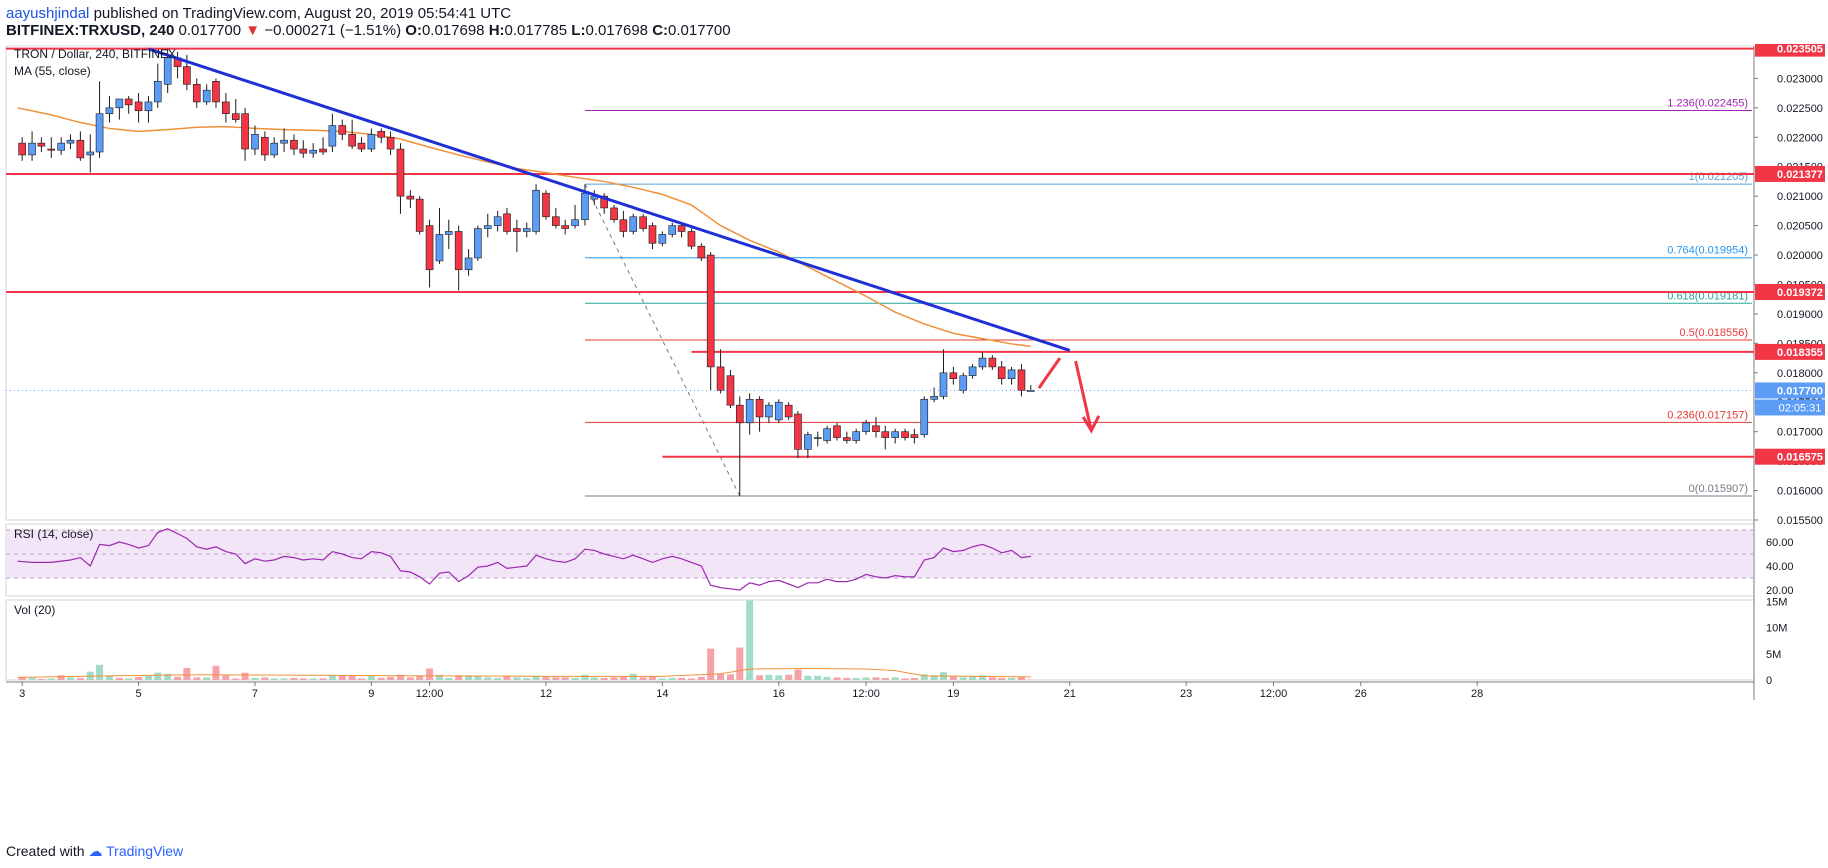  I want to click on time-tick-label: 28, so click(1477, 694).